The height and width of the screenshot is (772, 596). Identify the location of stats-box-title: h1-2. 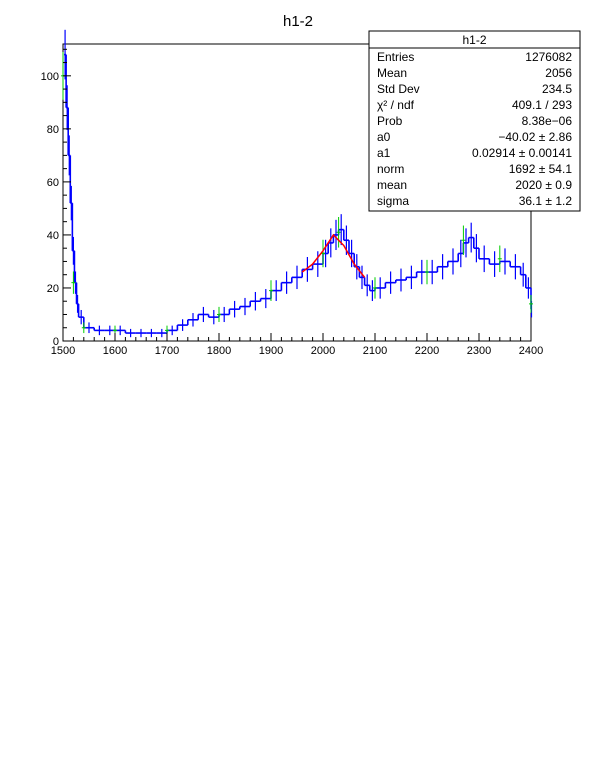
(474, 40).